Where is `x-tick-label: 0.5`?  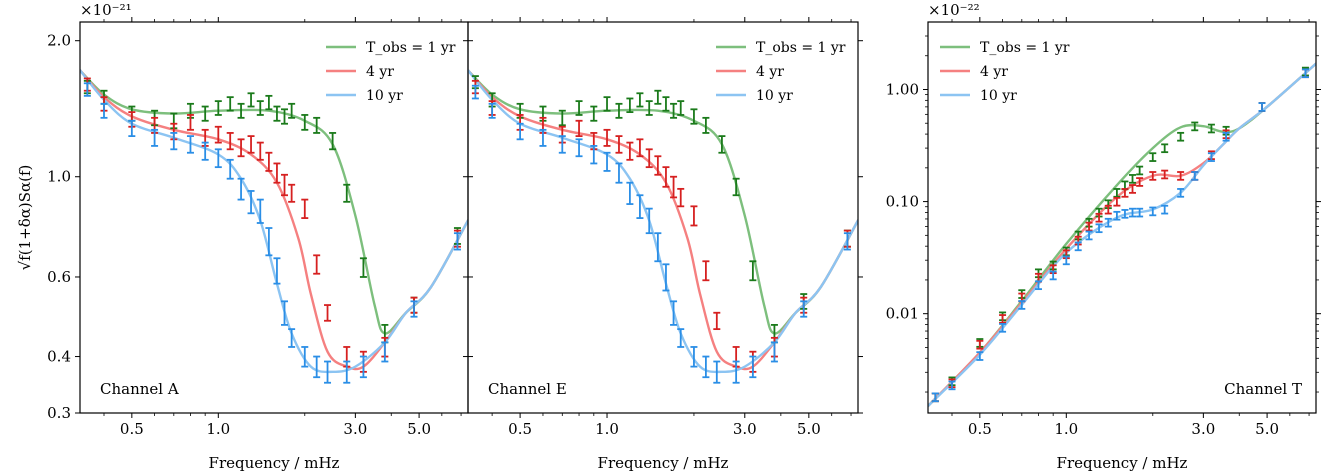
x-tick-label: 0.5 is located at coordinates (132, 429).